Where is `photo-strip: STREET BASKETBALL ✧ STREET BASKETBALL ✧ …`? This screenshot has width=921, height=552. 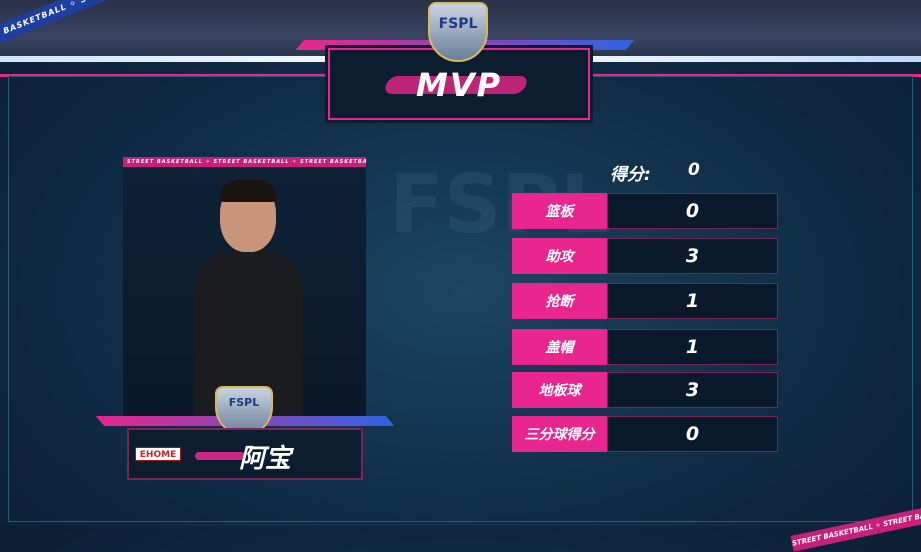 photo-strip: STREET BASKETBALL ✧ STREET BASKETBALL ✧ … is located at coordinates (244, 162).